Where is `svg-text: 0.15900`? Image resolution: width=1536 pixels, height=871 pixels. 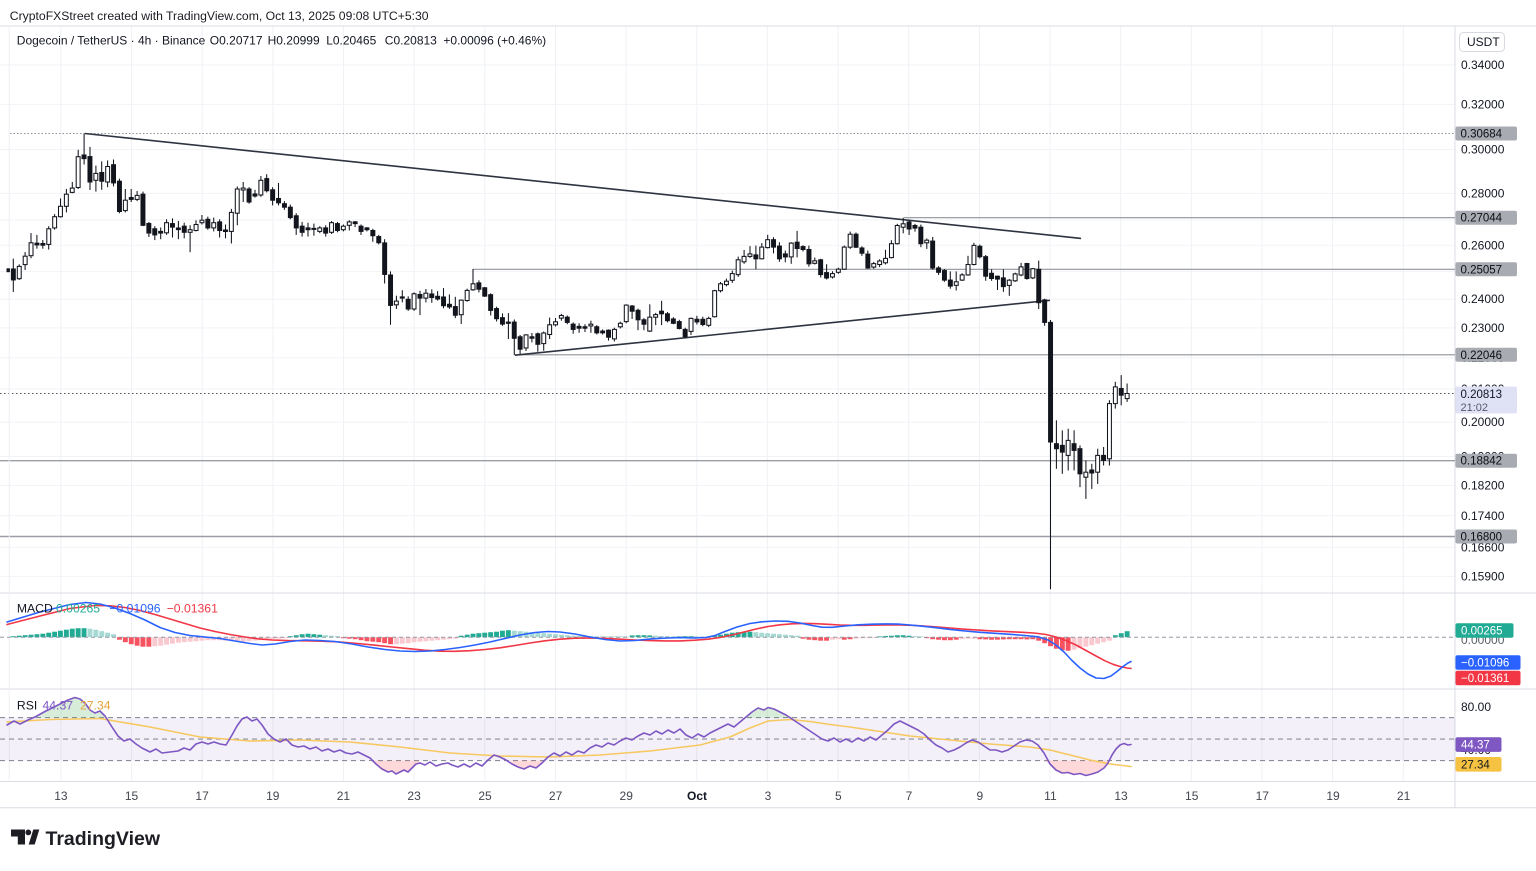
svg-text: 0.15900 is located at coordinates (1483, 576).